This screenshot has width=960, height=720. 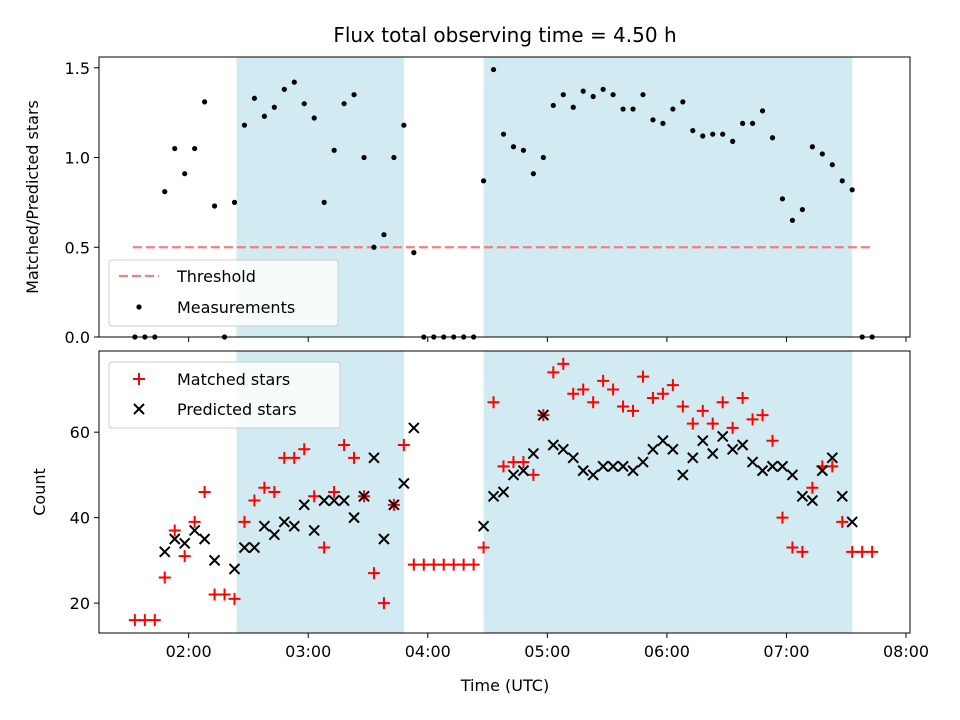 What do you see at coordinates (139, 409) in the screenshot?
I see `predicted-legend-swatch` at bounding box center [139, 409].